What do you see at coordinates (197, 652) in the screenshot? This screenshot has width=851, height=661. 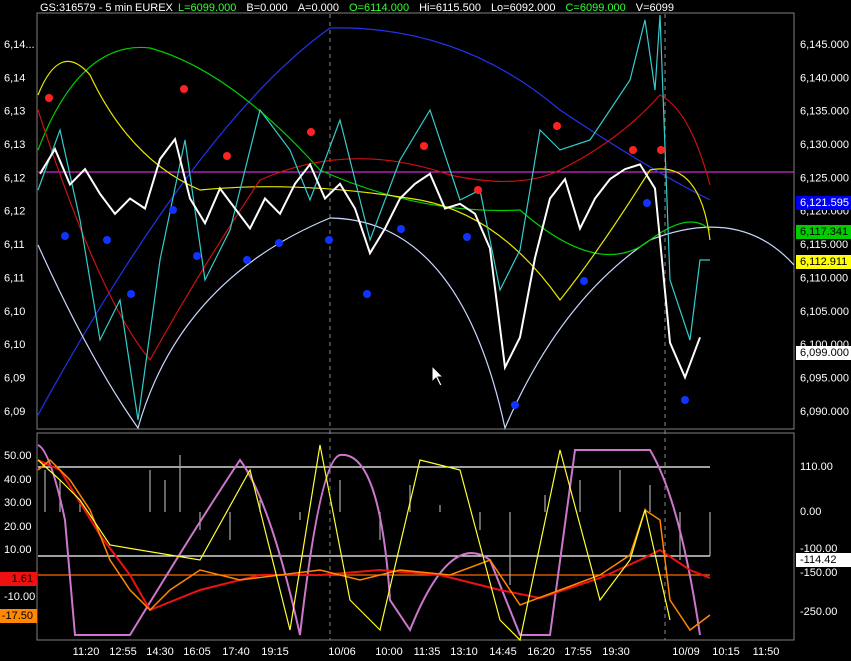 I see `time-label: 16:05` at bounding box center [197, 652].